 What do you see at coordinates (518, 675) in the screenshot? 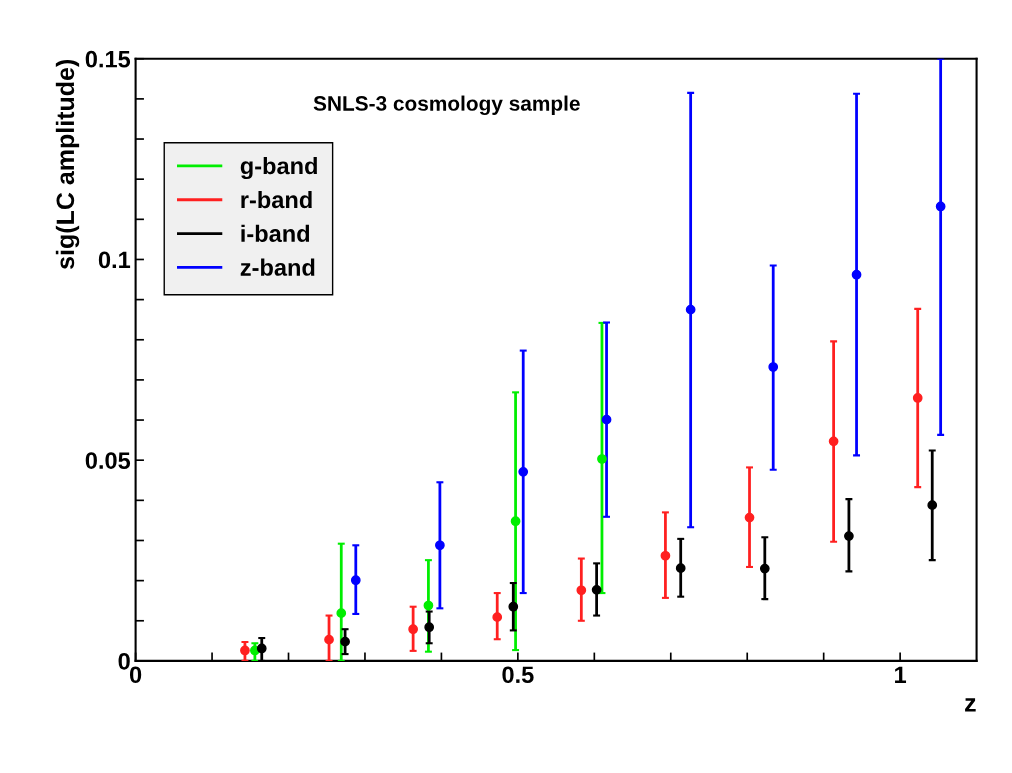
I see `x-tick-label: 0.5` at bounding box center [518, 675].